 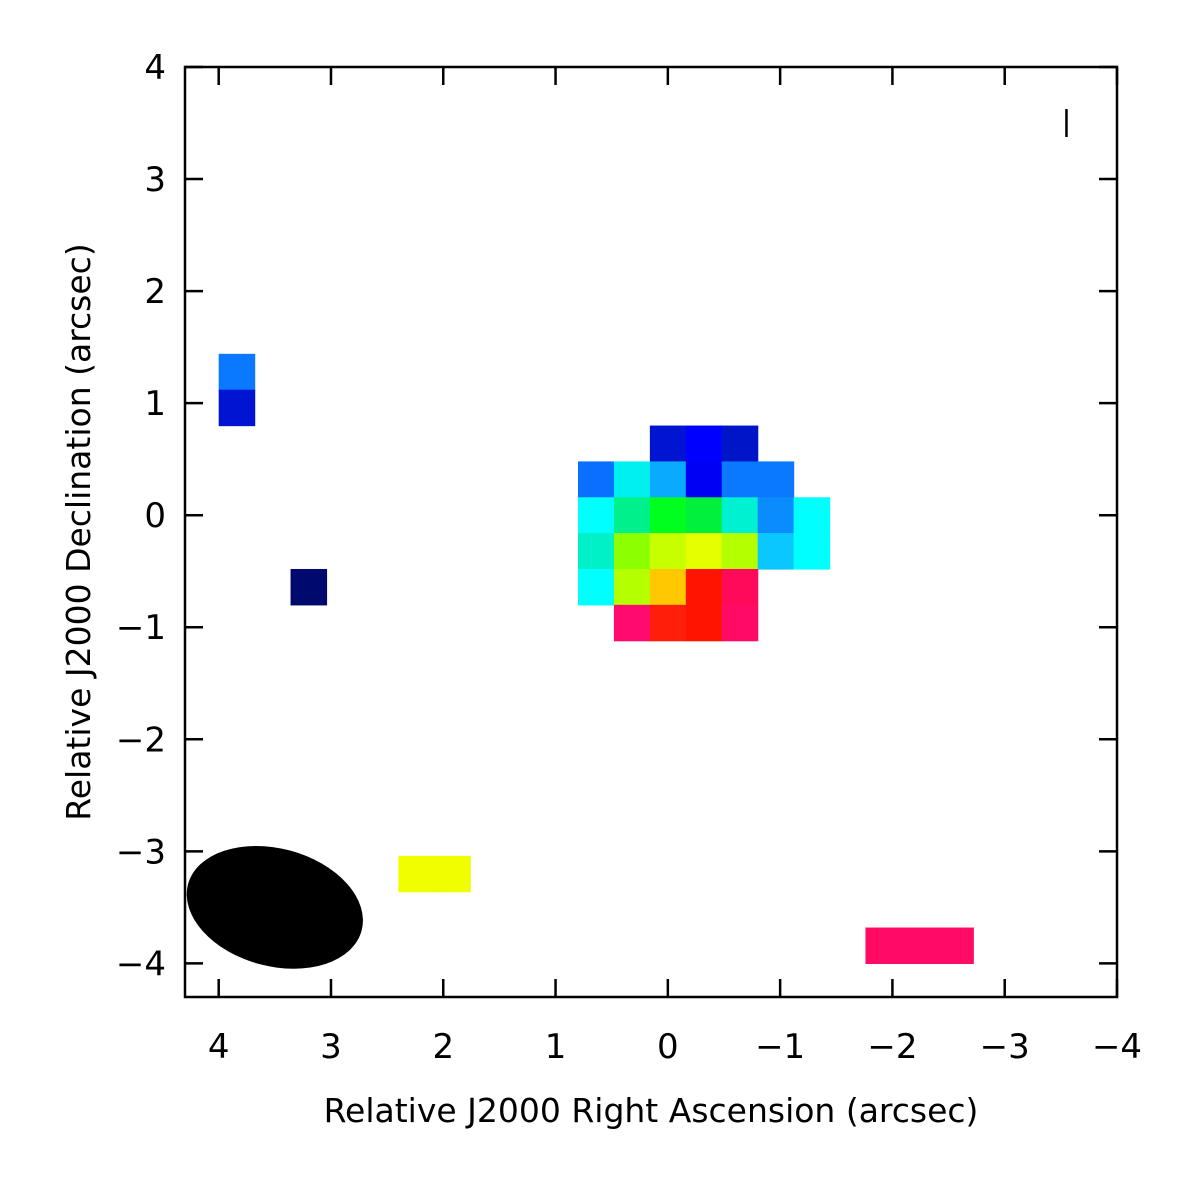 I want to click on beam-ellipse, so click(x=274, y=907).